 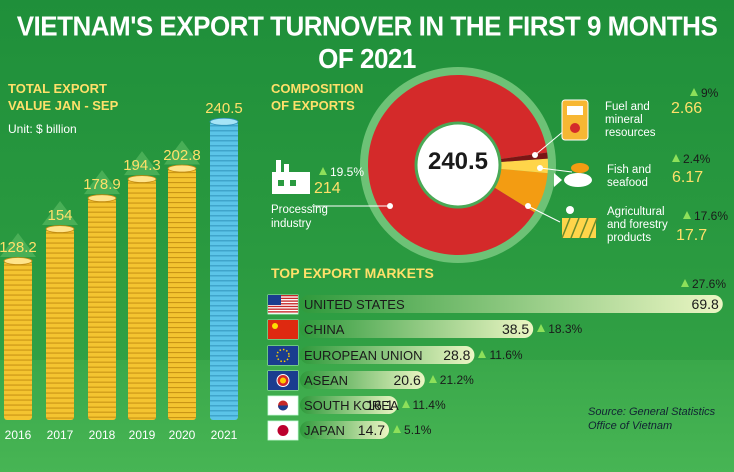 I want to click on fuel-change-value: 9%, so click(x=710, y=93).